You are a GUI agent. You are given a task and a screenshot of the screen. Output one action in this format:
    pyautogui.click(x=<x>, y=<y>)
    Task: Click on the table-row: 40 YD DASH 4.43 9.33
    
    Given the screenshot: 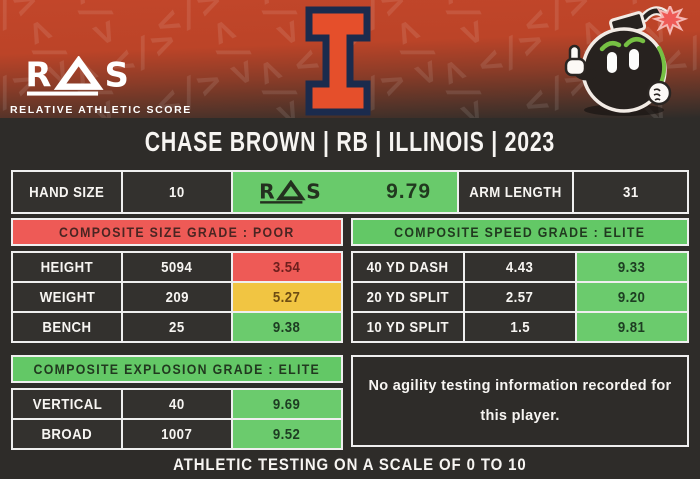 What is the action you would take?
    pyautogui.click(x=520, y=267)
    